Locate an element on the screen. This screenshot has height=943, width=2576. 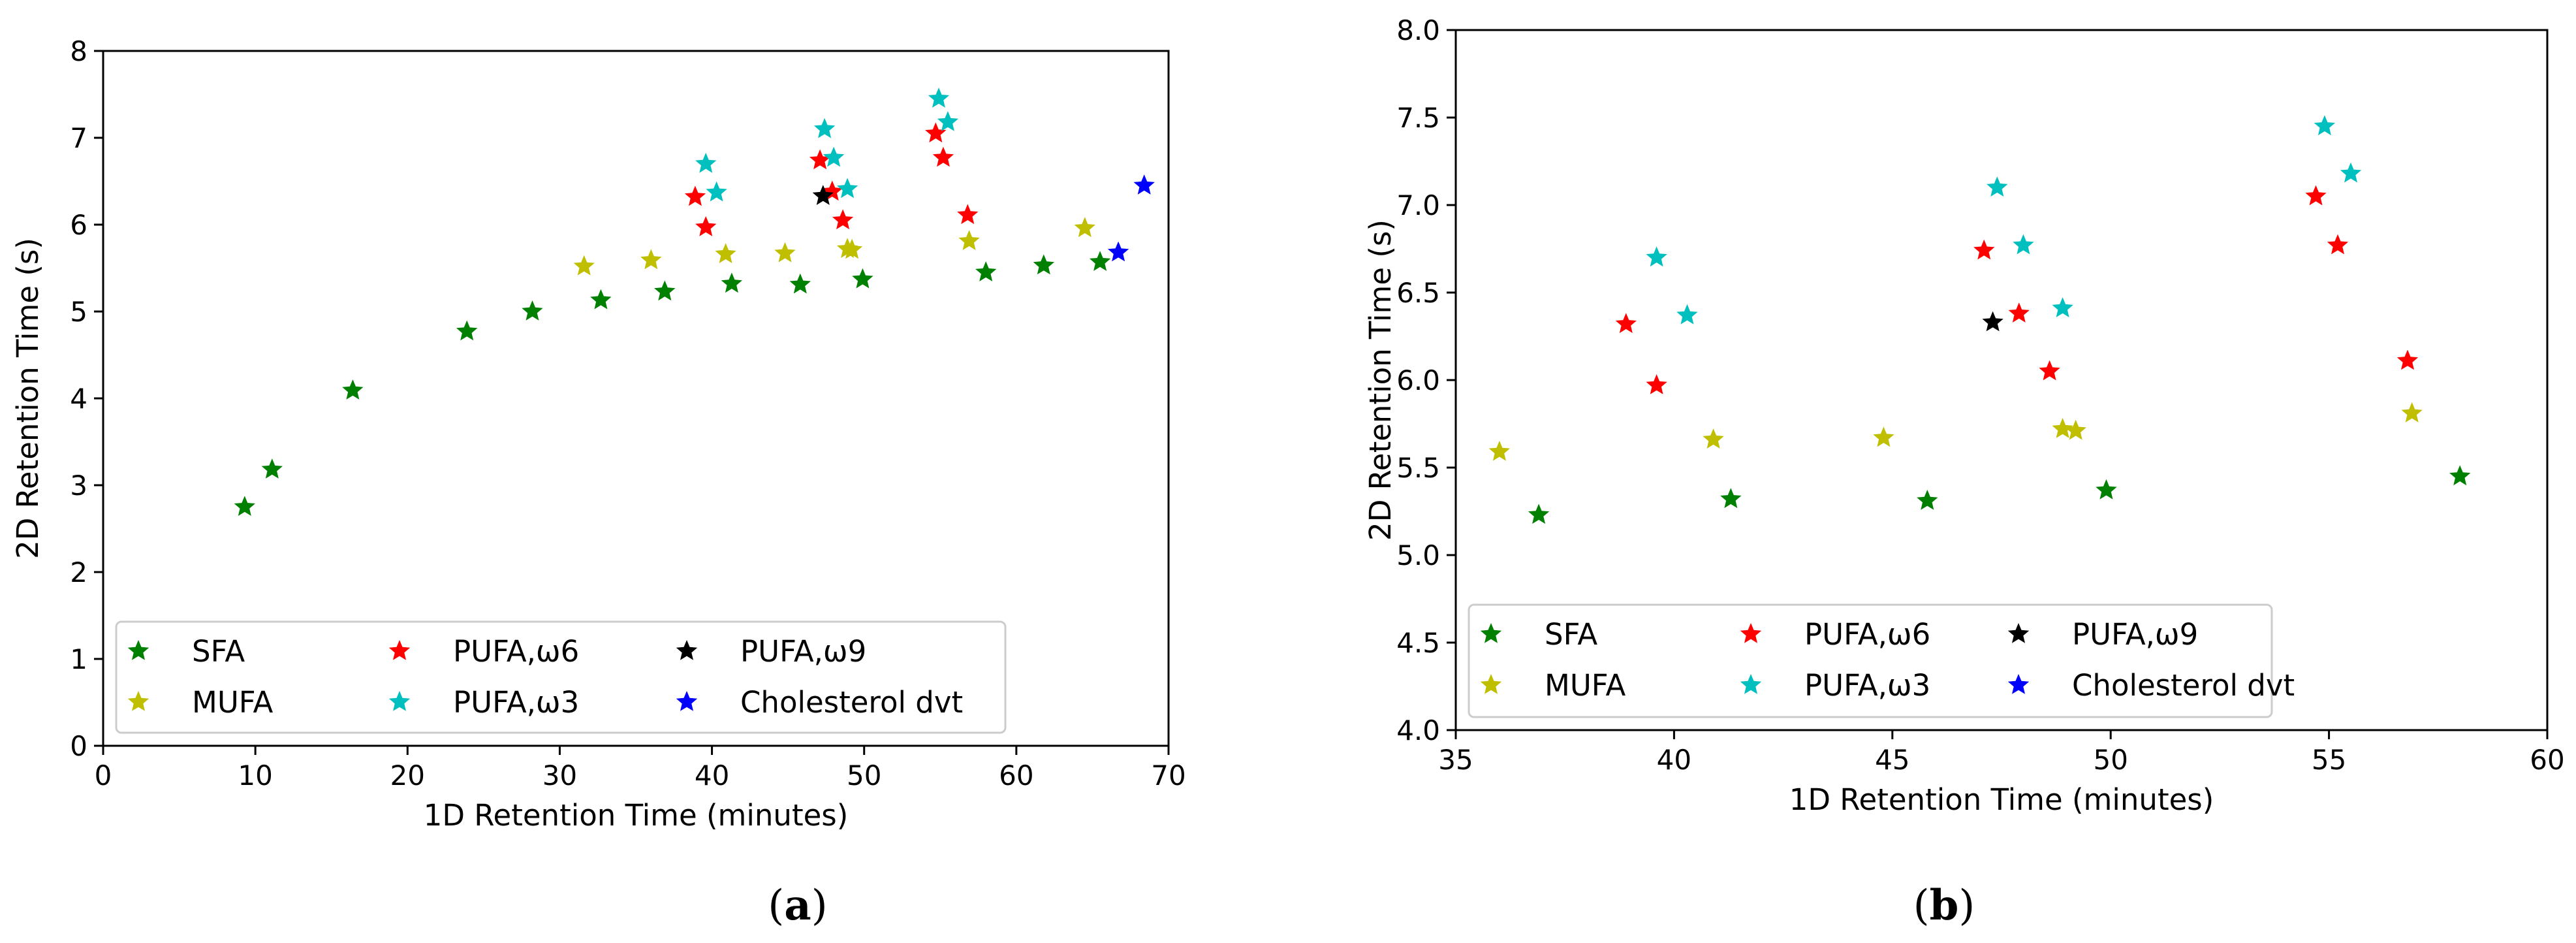
panel-b-legend-marker-pufa-omega3 is located at coordinates (1751, 684).